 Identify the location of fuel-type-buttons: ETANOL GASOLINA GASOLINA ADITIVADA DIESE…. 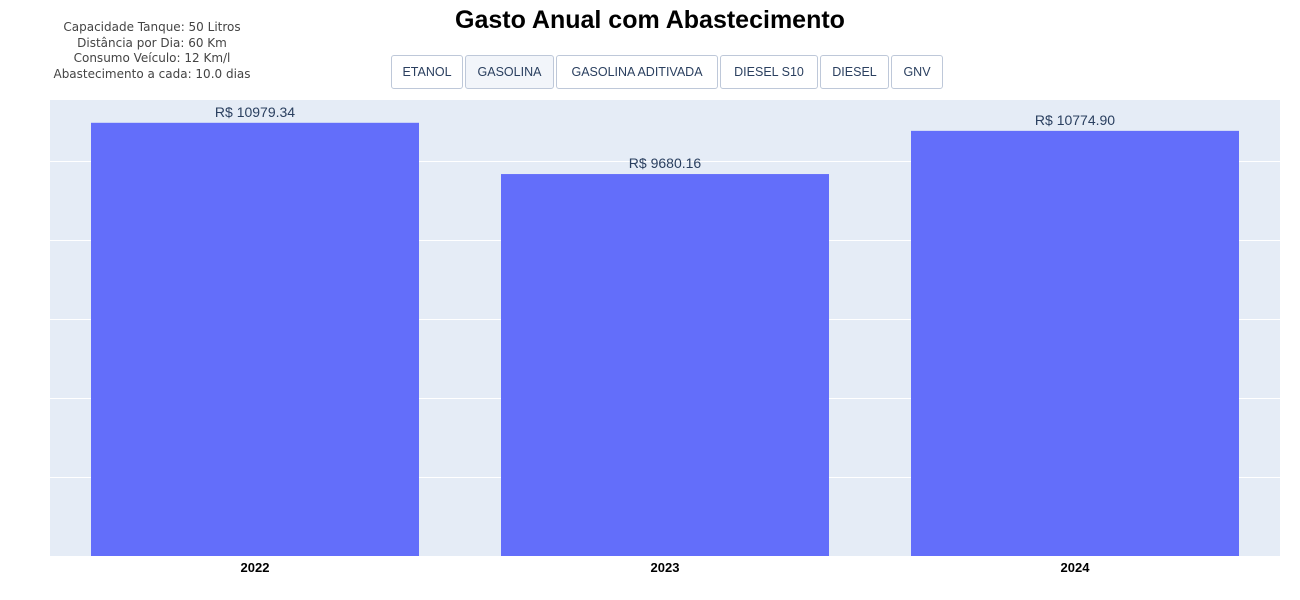
(667, 72).